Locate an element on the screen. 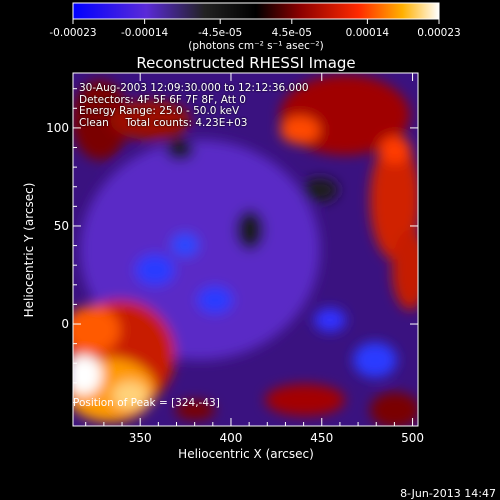 The width and height of the screenshot is (500, 500). x-axis-label: Heliocentric X (arcsec) is located at coordinates (246, 454).